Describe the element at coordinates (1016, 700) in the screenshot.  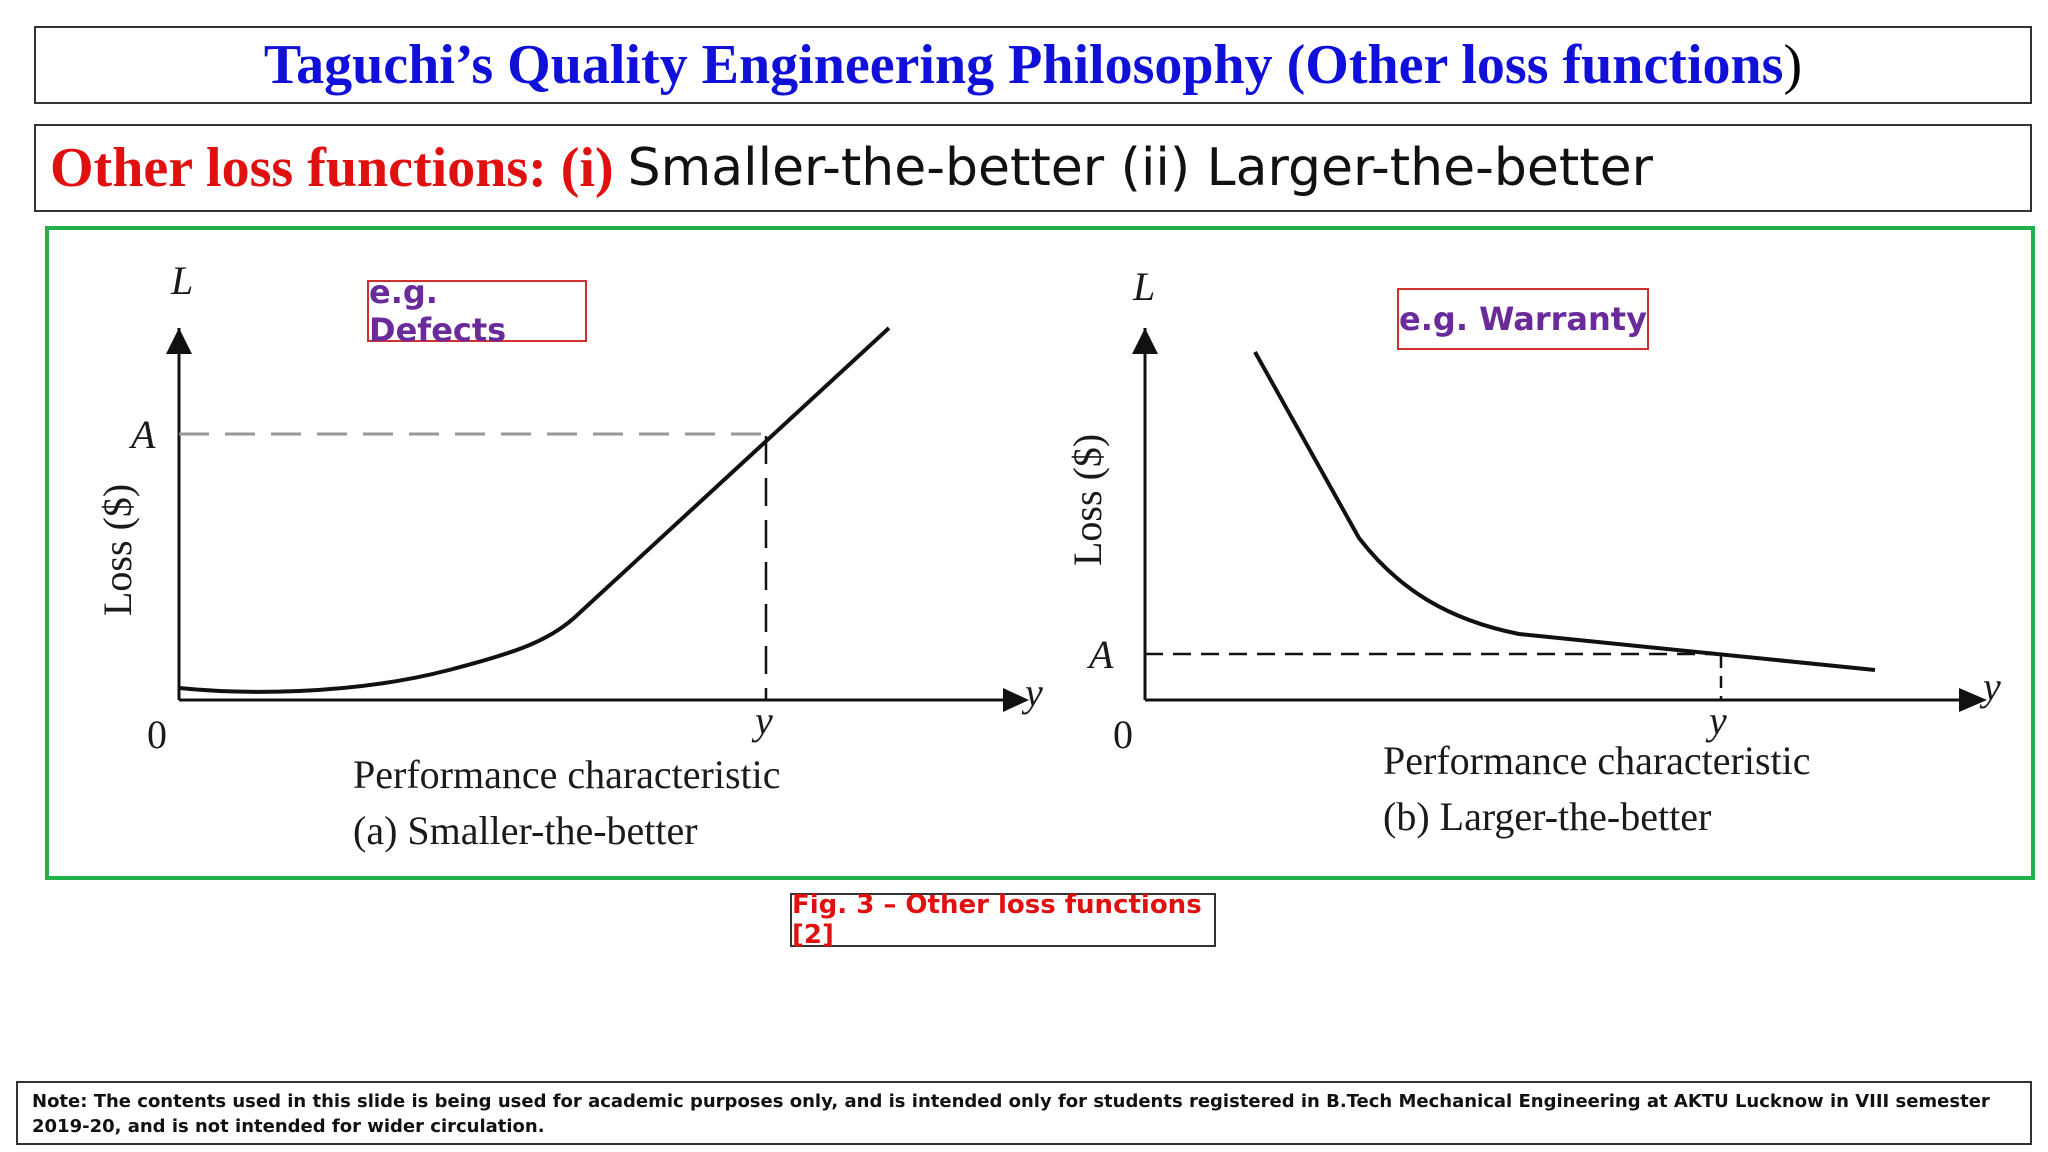
I see `panel-a-x-arrowhead` at that location.